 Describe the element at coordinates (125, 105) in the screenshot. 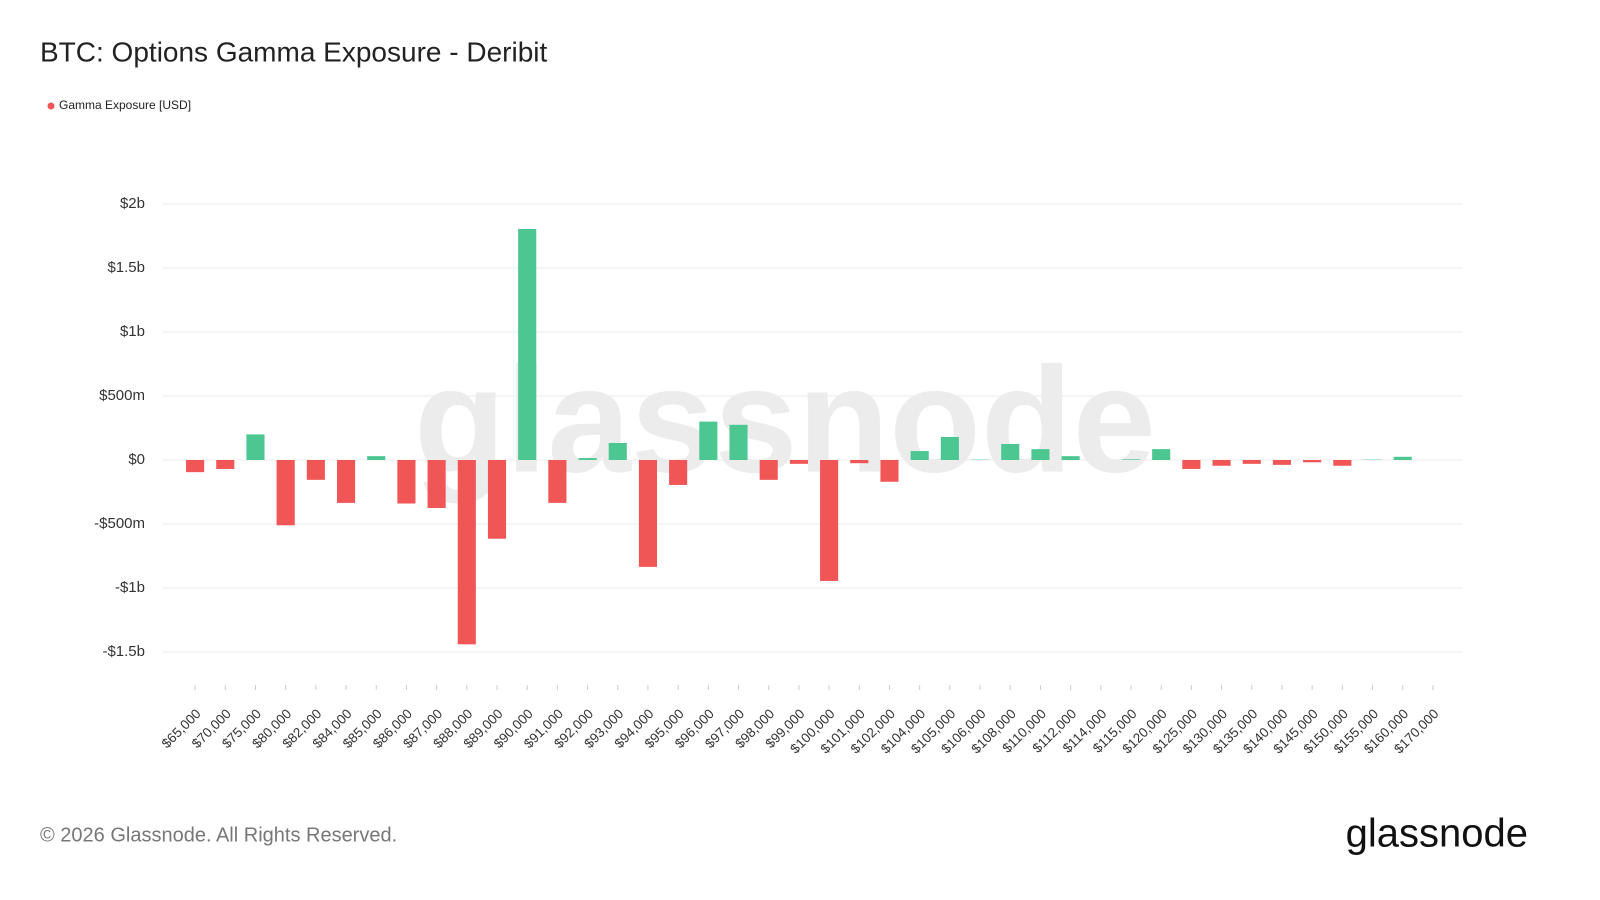

I see `legend-label: Gamma Exposure [USD]` at that location.